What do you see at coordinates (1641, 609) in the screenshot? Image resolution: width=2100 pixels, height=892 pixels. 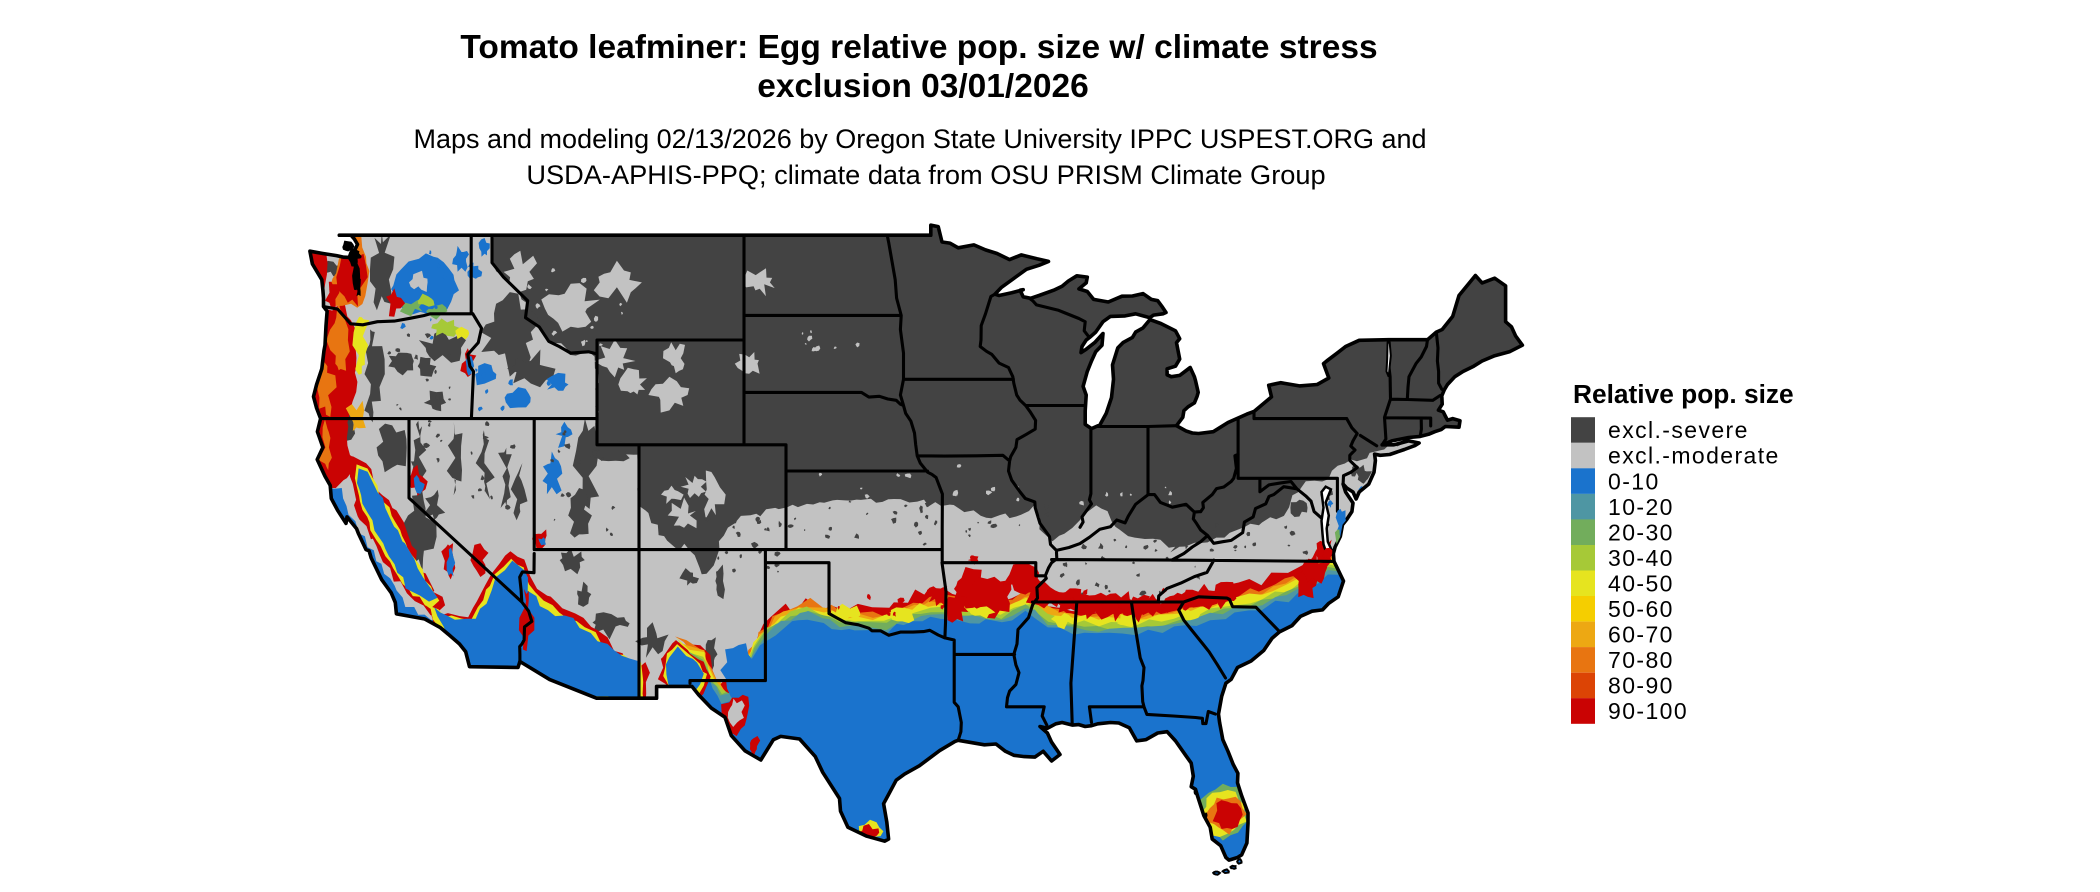 I see `svg-text: 50-60` at bounding box center [1641, 609].